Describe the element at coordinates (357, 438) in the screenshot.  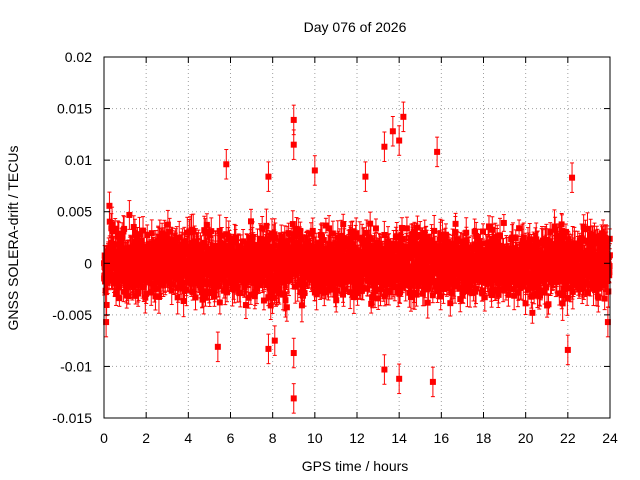
I see `x-tick-label: 12` at that location.